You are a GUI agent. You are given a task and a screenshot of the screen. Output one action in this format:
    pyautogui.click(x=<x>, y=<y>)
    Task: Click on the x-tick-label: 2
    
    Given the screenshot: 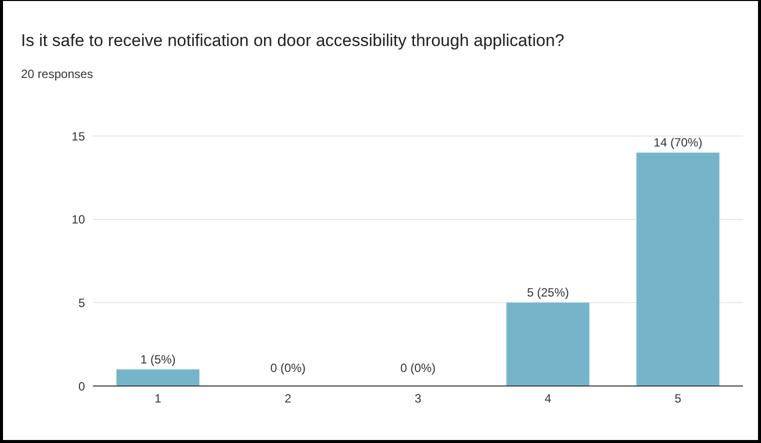 What is the action you would take?
    pyautogui.click(x=288, y=399)
    